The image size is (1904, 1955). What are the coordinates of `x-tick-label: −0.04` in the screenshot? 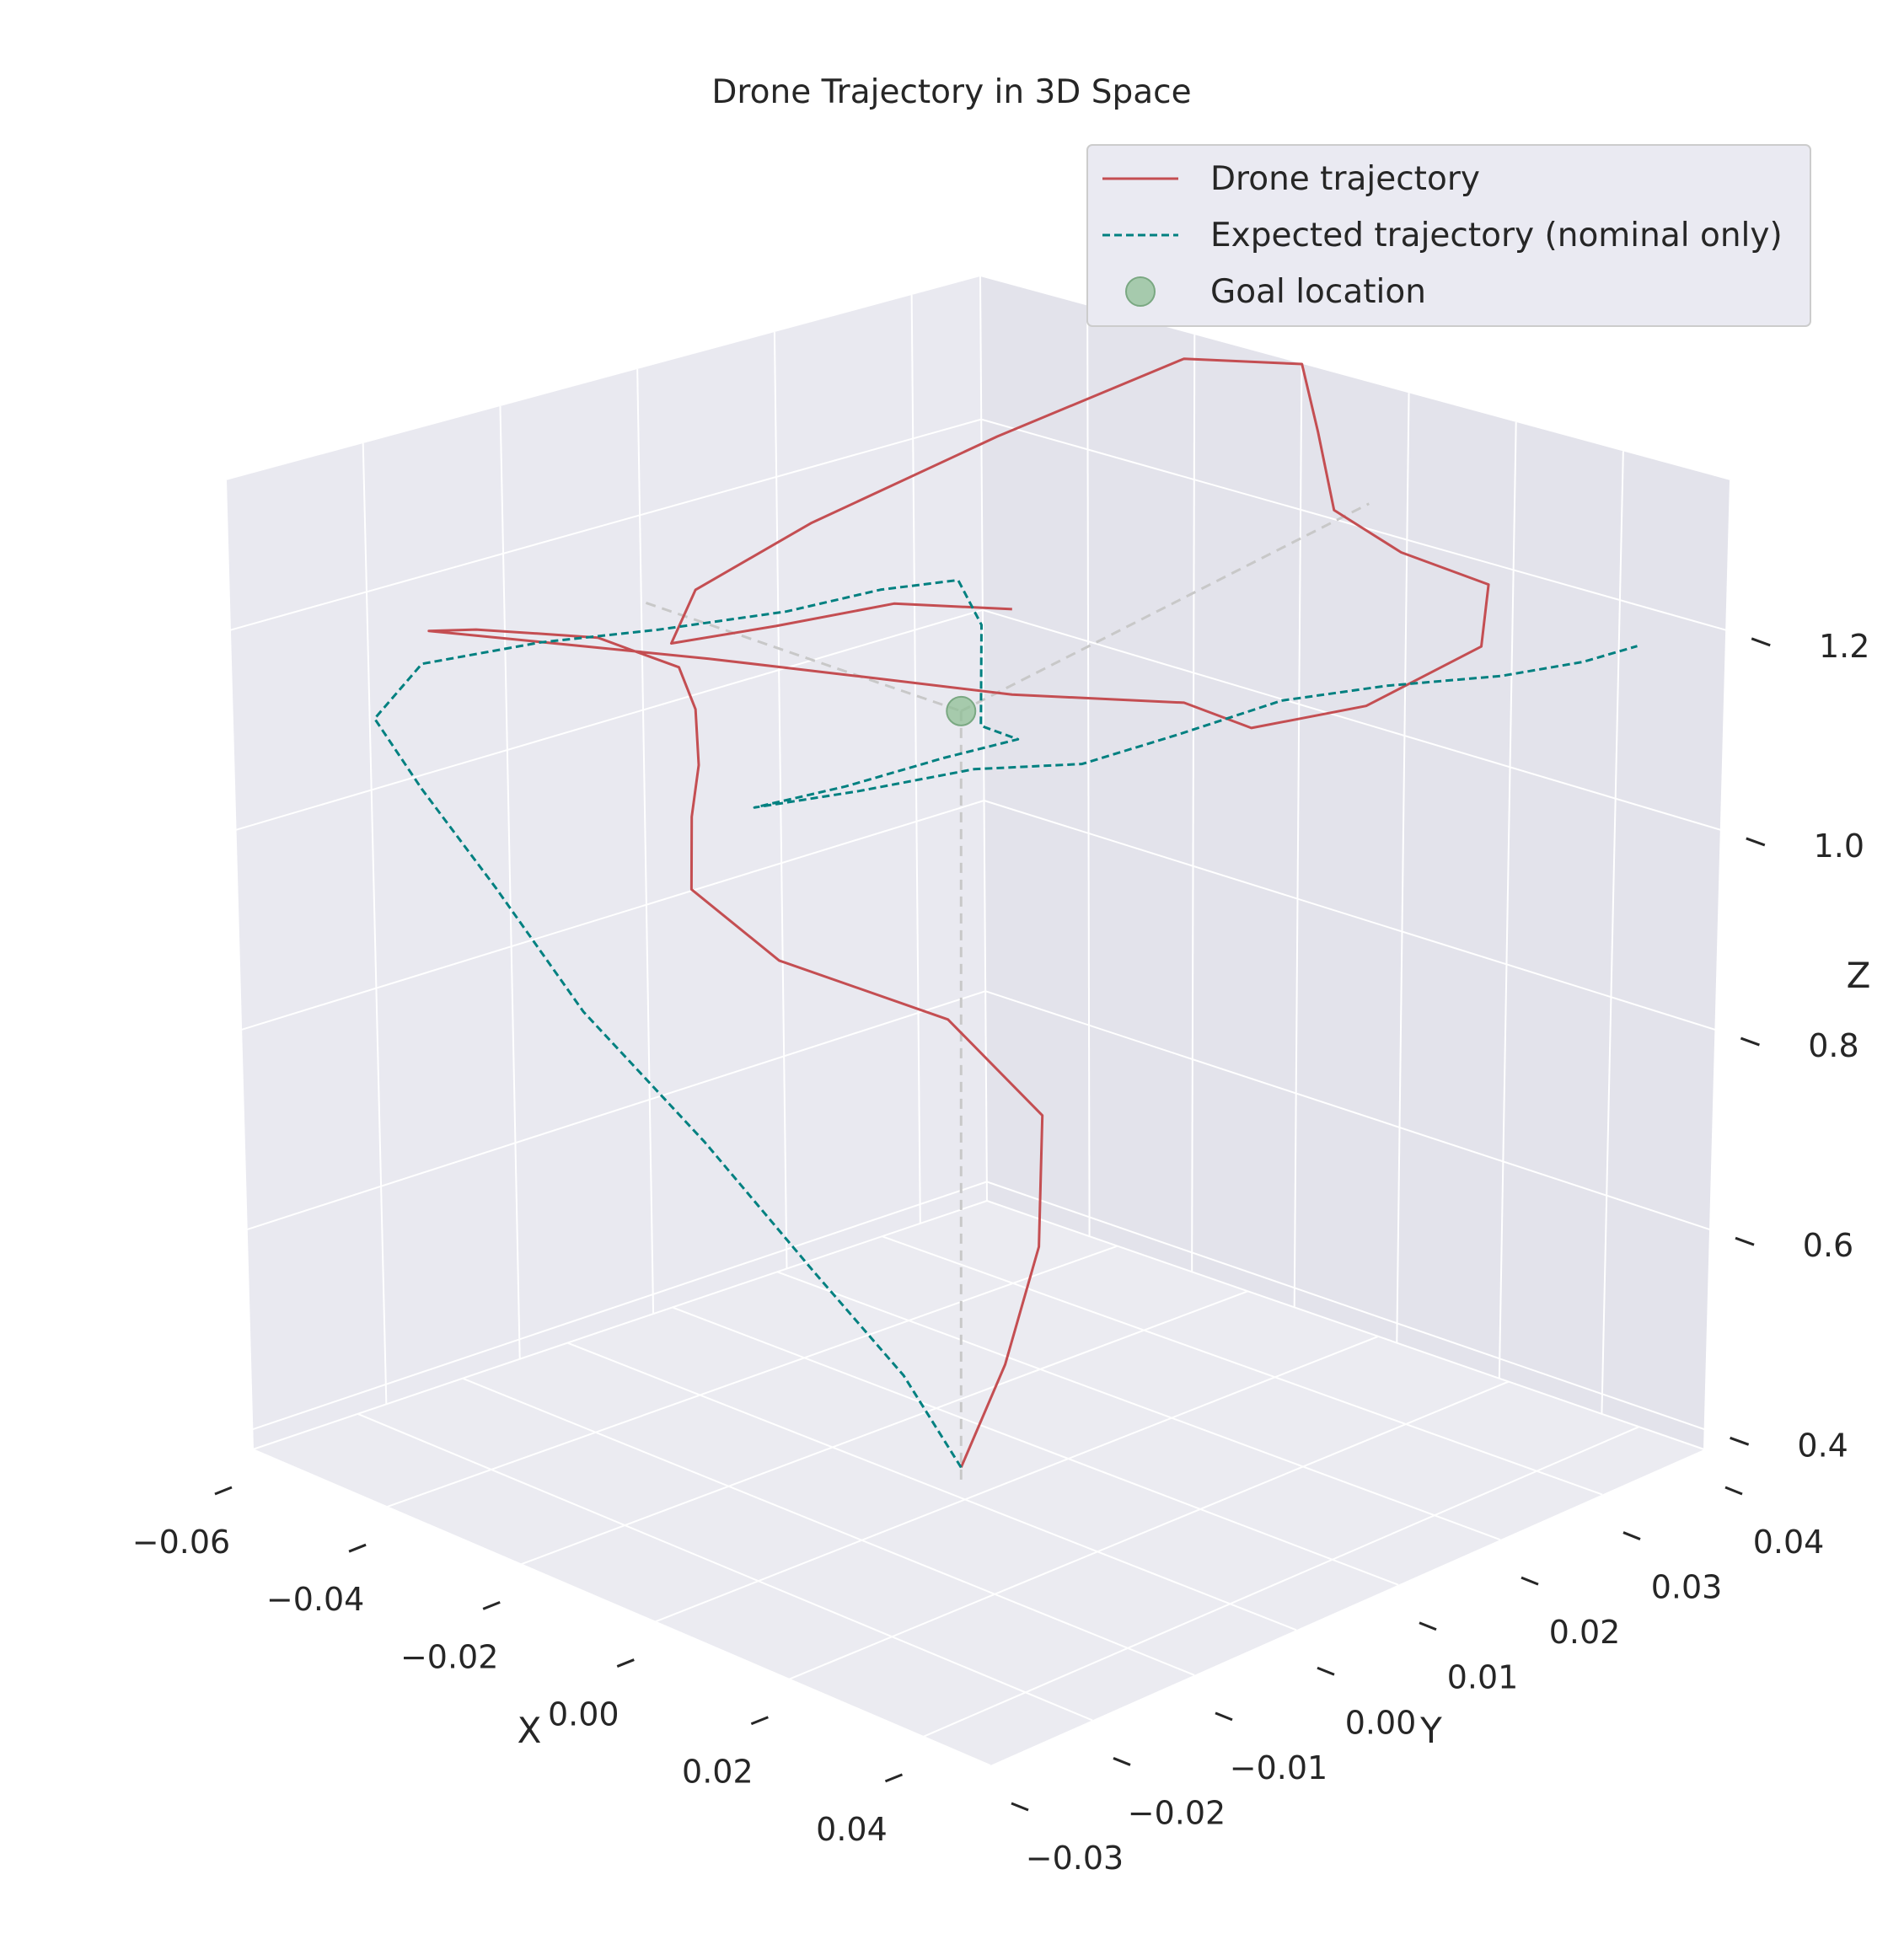 It's located at (315, 1599).